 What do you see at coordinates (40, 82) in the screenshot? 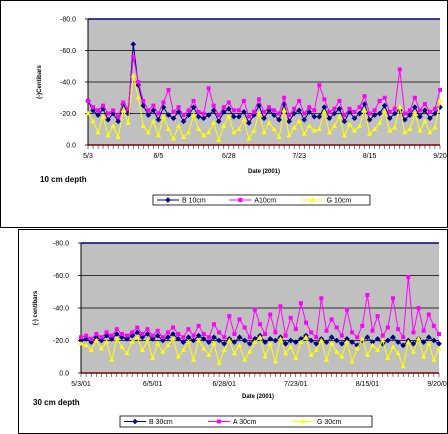
I see `y-axis-title: (-)Centibars` at bounding box center [40, 82].